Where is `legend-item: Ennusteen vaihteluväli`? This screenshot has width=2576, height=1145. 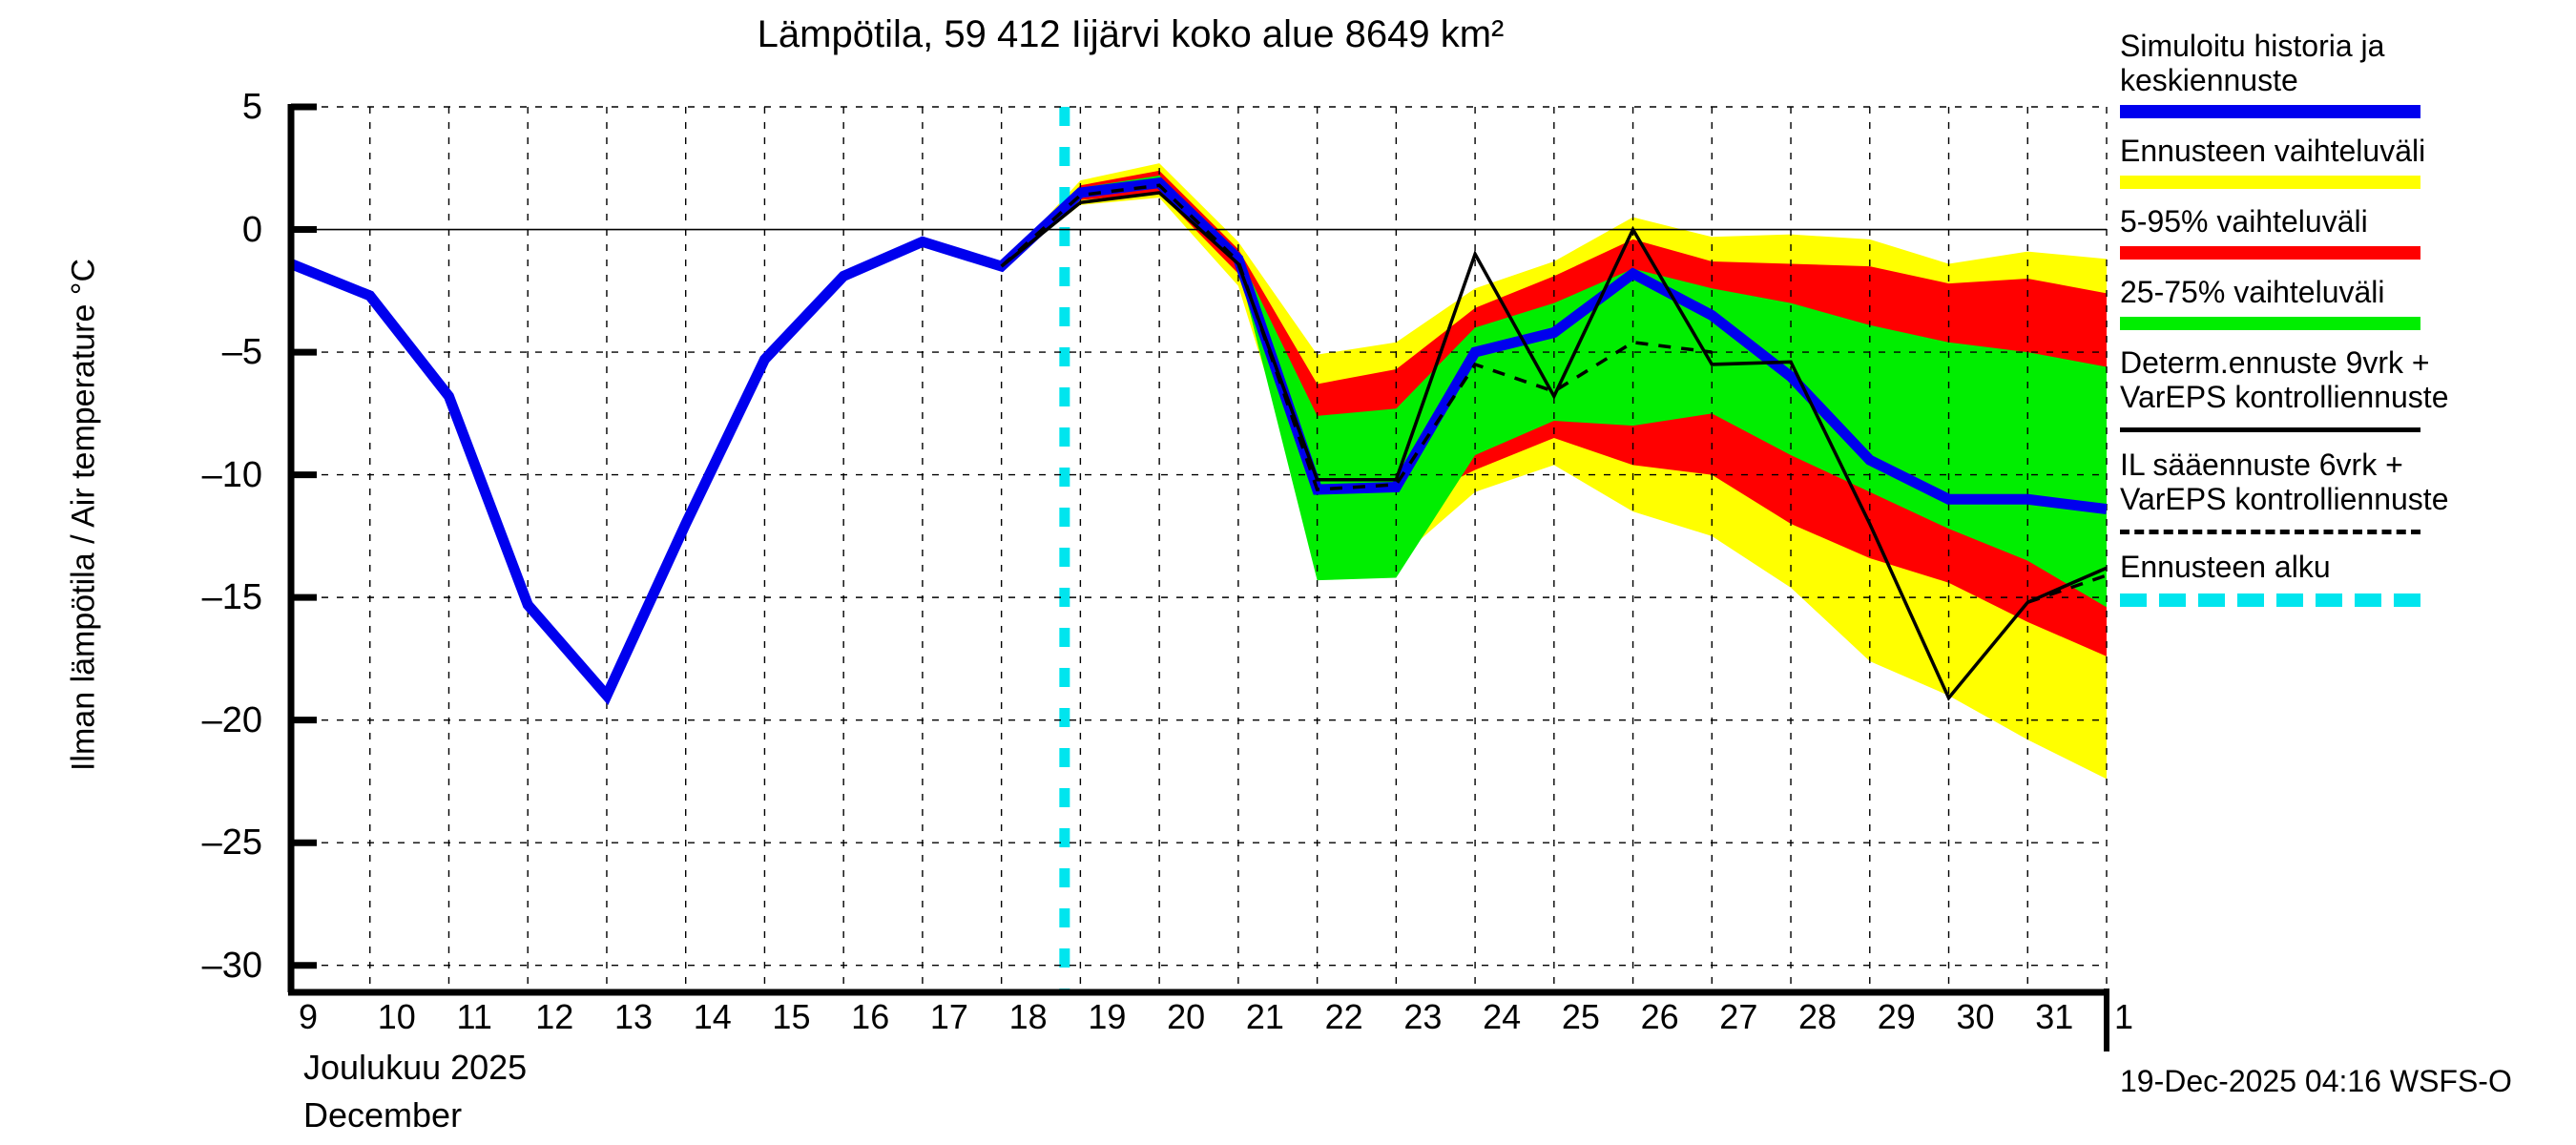 legend-item: Ennusteen vaihteluväli is located at coordinates (2344, 161).